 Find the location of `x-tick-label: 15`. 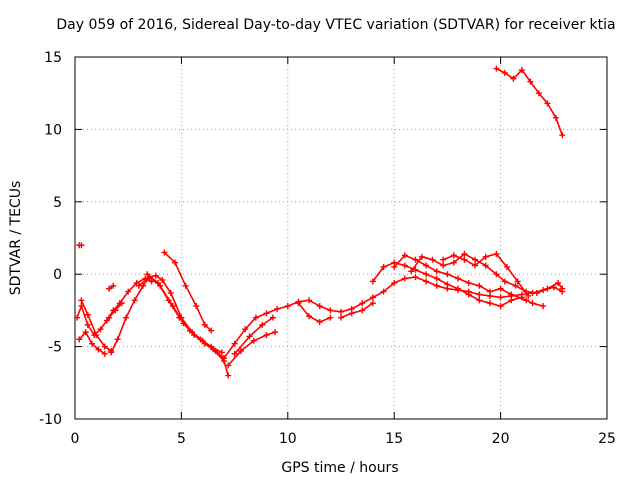

x-tick-label: 15 is located at coordinates (394, 439).